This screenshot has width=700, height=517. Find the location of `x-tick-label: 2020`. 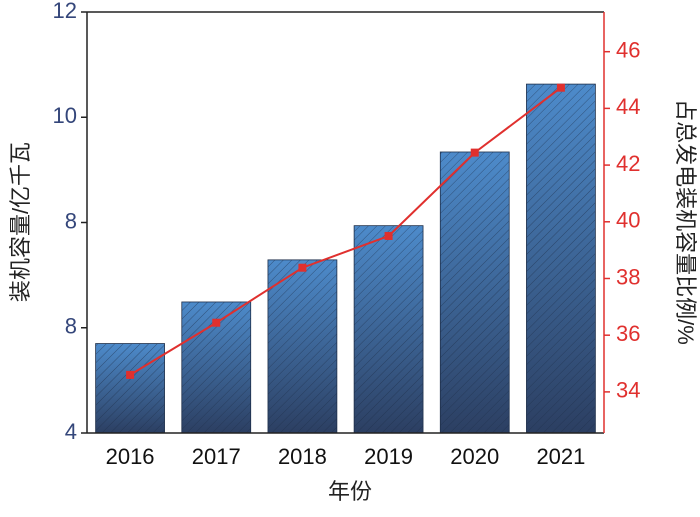

x-tick-label: 2020 is located at coordinates (474, 456).